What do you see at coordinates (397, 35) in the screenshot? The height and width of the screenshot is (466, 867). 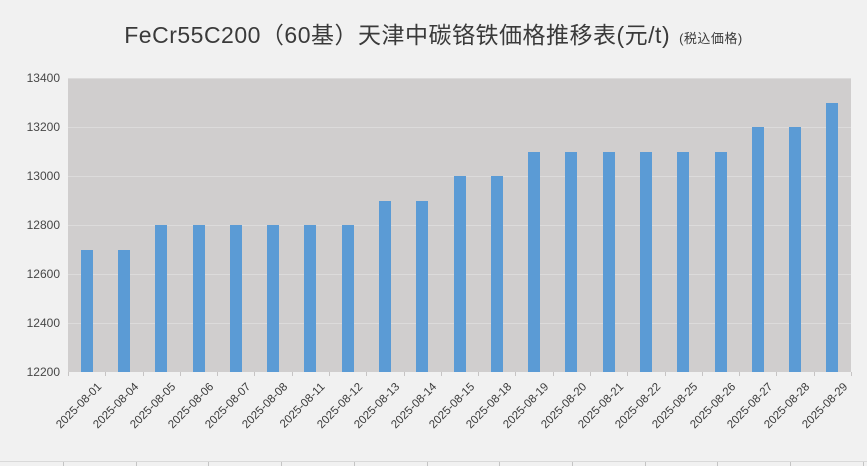 I see `chart-title-main: FeCr55C200（60基）天津中碳铬铁価格推移表(元/t)` at bounding box center [397, 35].